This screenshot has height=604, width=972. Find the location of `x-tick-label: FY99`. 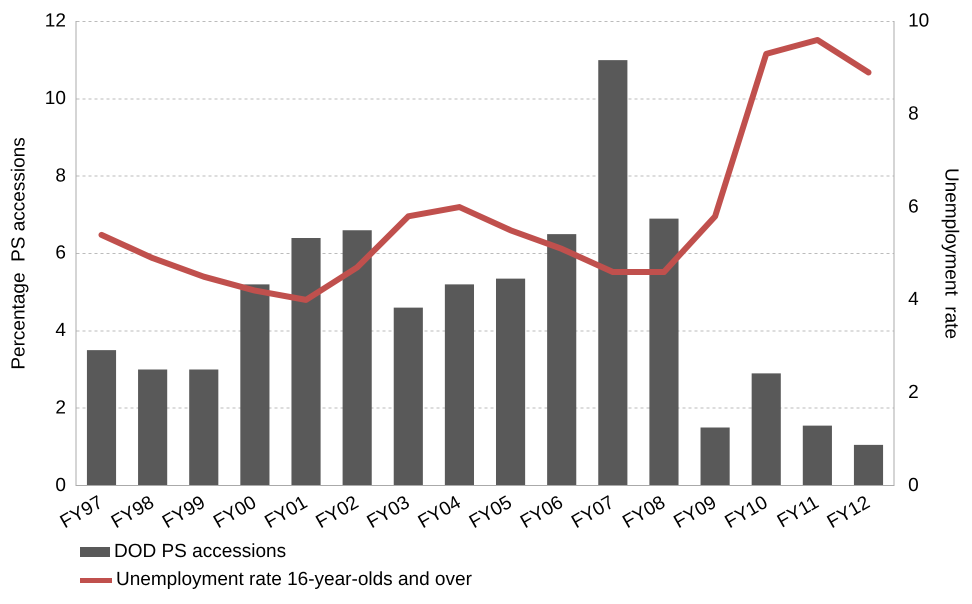

x-tick-label: FY99 is located at coordinates (184, 512).